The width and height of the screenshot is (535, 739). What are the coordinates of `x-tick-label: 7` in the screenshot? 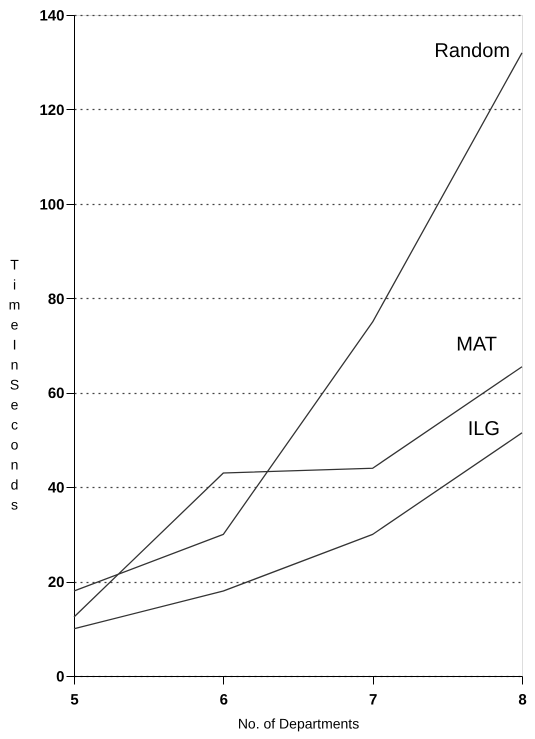 It's located at (373, 700).